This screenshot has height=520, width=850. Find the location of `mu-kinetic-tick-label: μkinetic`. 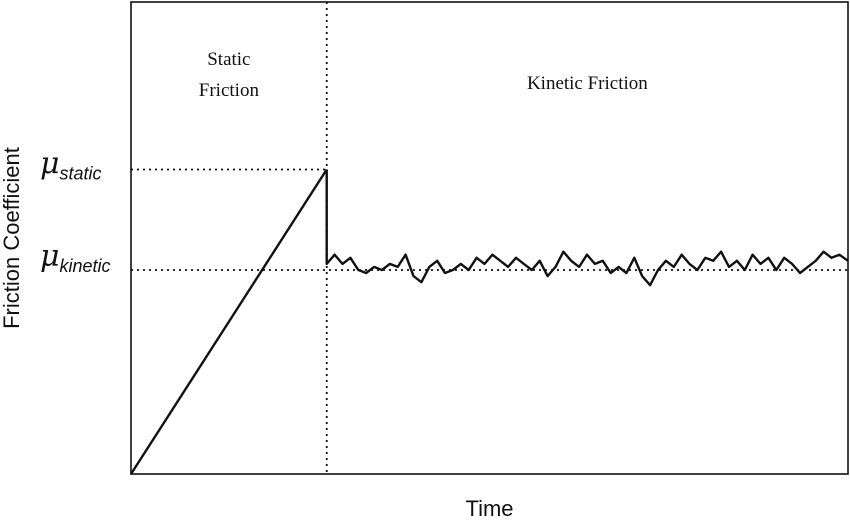

mu-kinetic-tick-label: μkinetic is located at coordinates (75, 257).